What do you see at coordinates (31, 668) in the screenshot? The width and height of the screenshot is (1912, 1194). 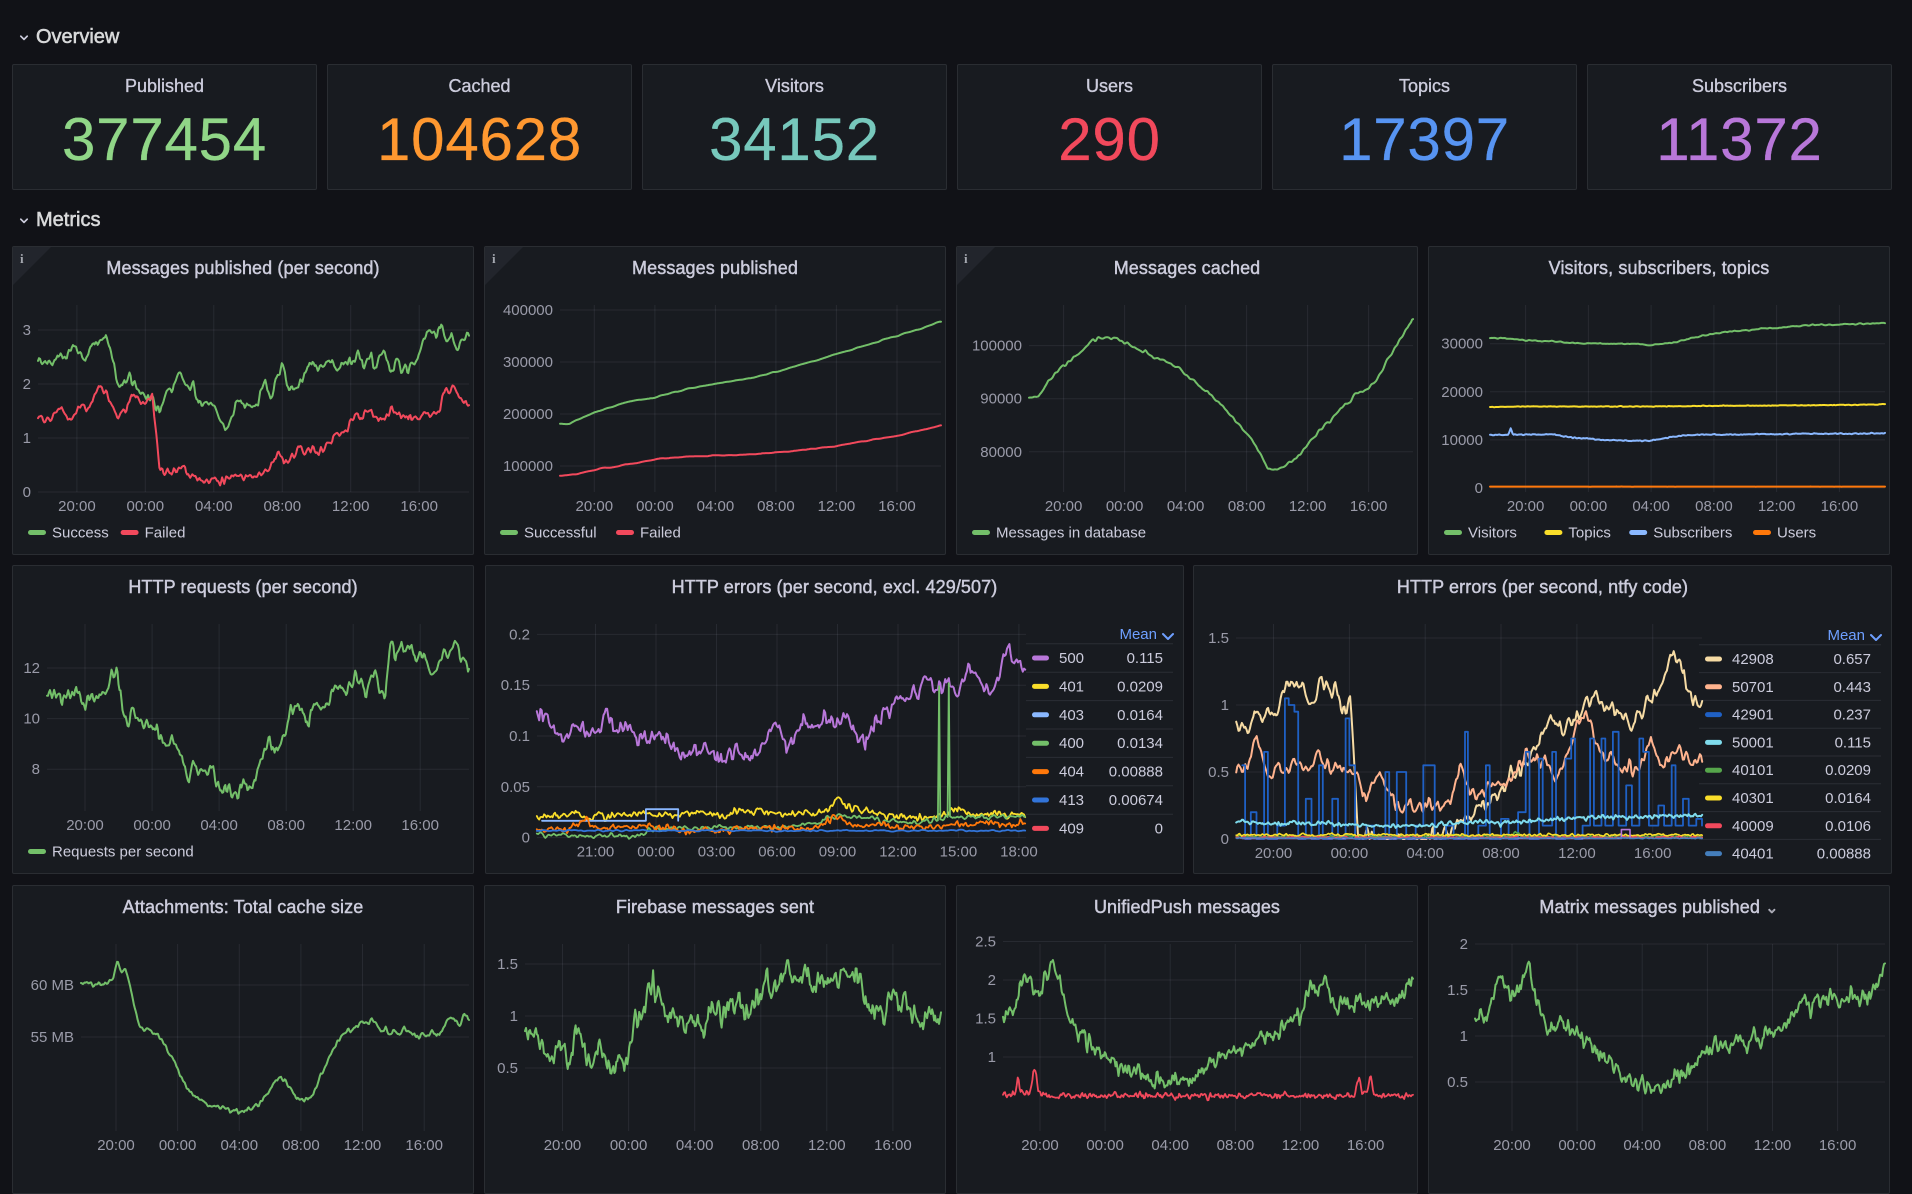 I see `svg-text: 12` at bounding box center [31, 668].